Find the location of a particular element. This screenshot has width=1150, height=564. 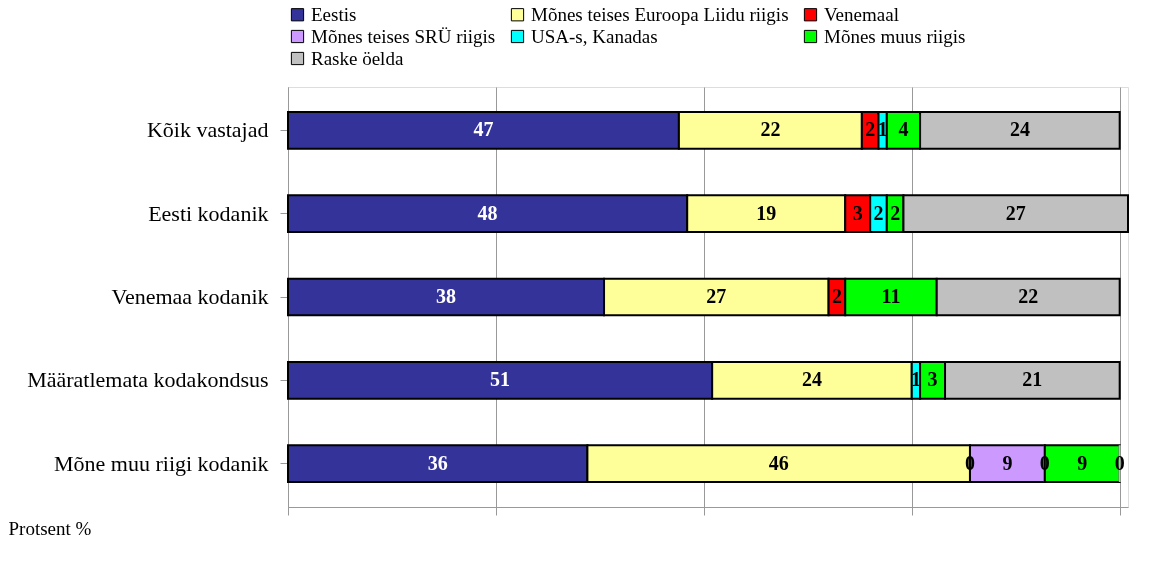

x-axis-title: Protsent % is located at coordinates (50, 528).